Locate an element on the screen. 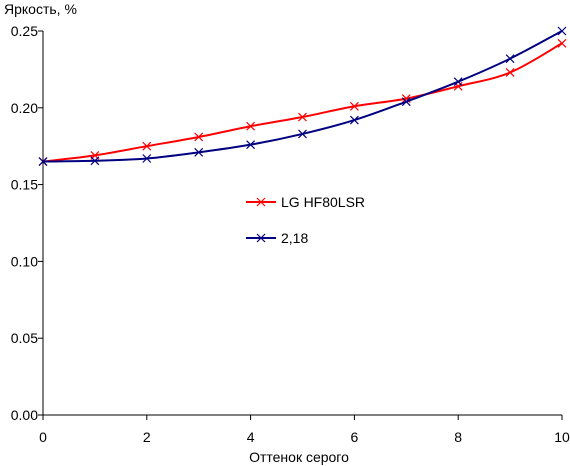 The image size is (570, 466). legend-item-1: LG HF80LSR is located at coordinates (305, 202).